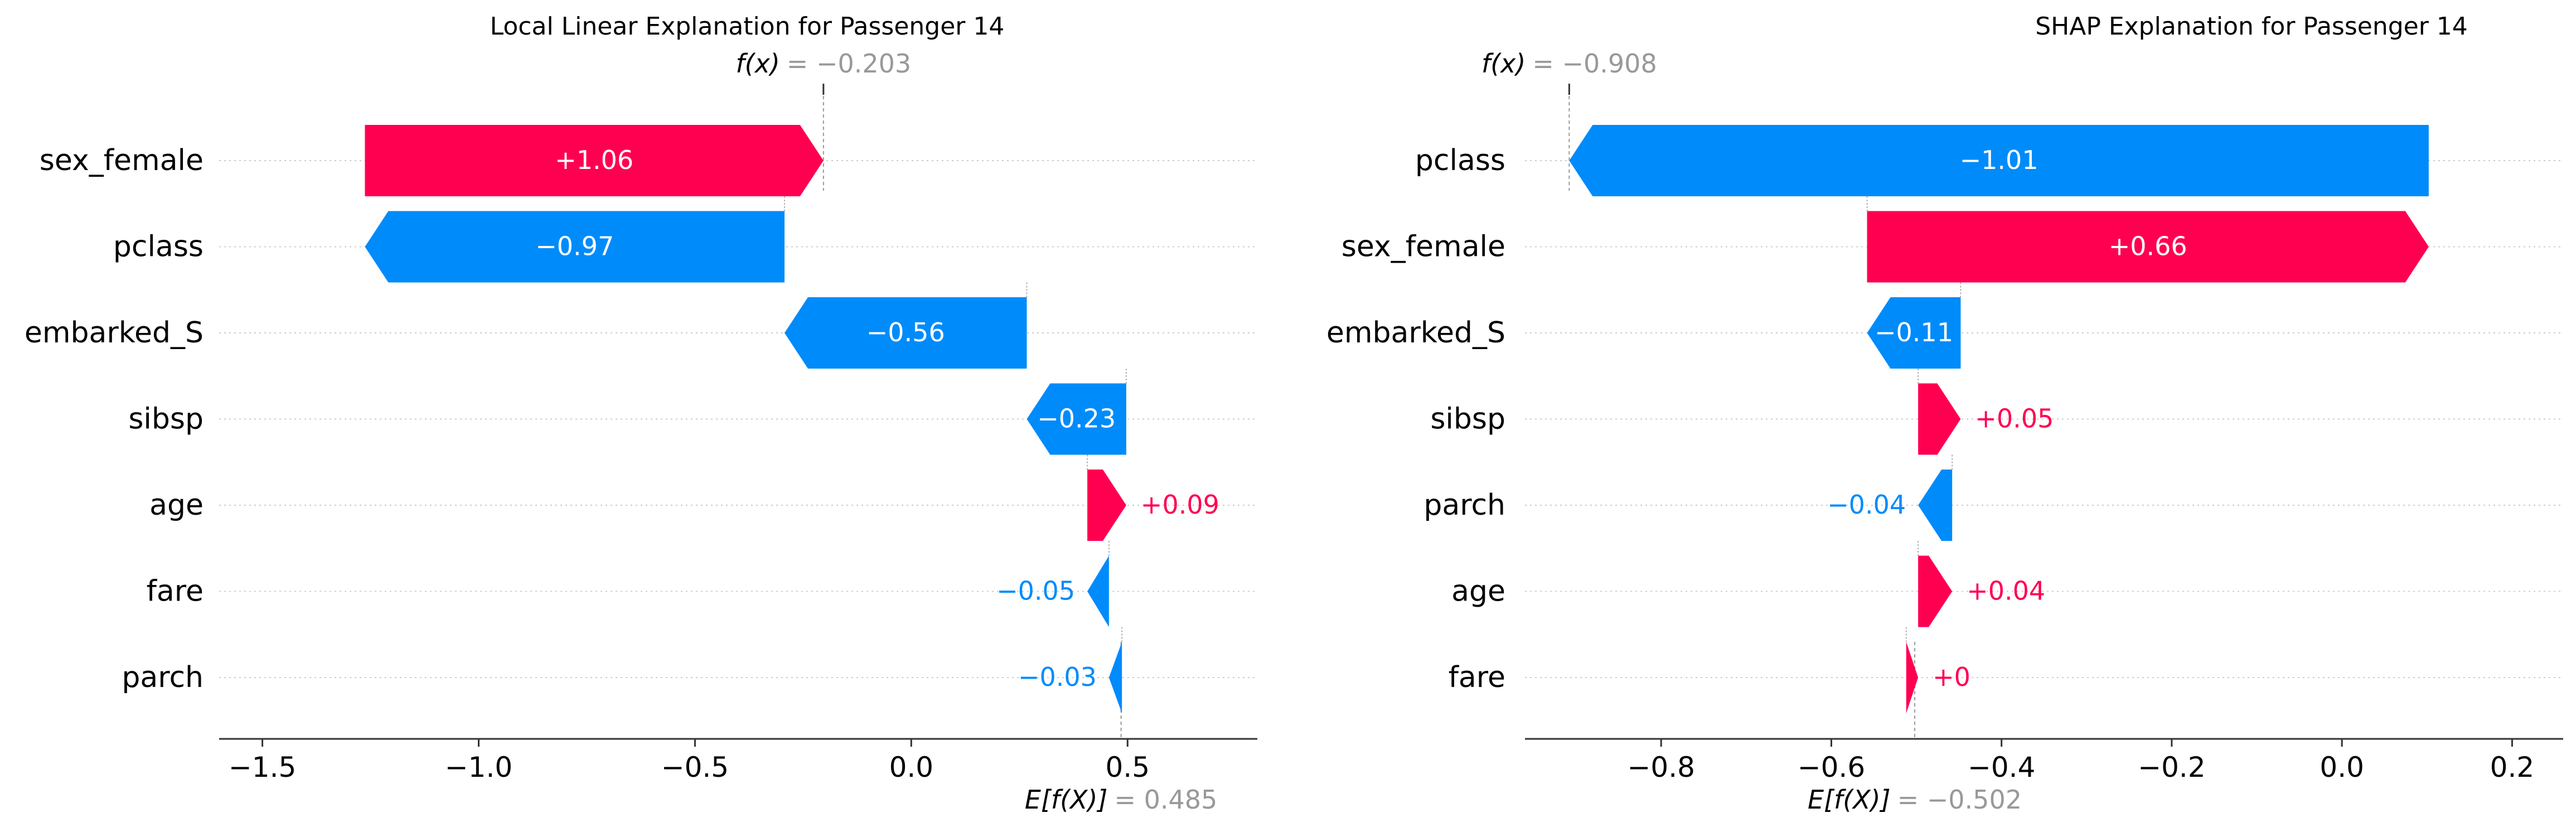  I want to click on bar-value-label: −0.03, so click(1057, 677).